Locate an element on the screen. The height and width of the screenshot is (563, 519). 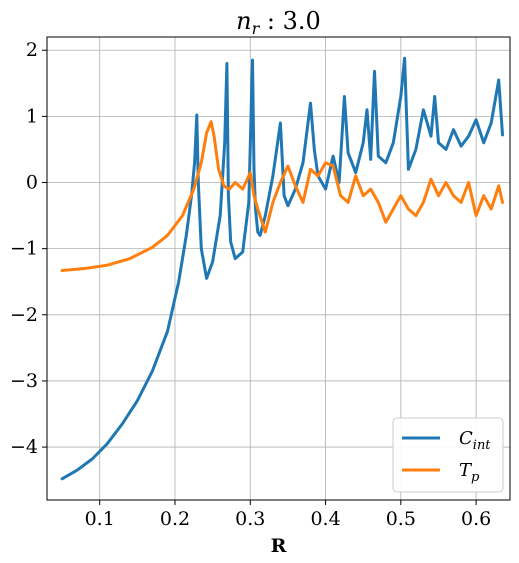
legend-label-1: Tp is located at coordinates (469, 472).